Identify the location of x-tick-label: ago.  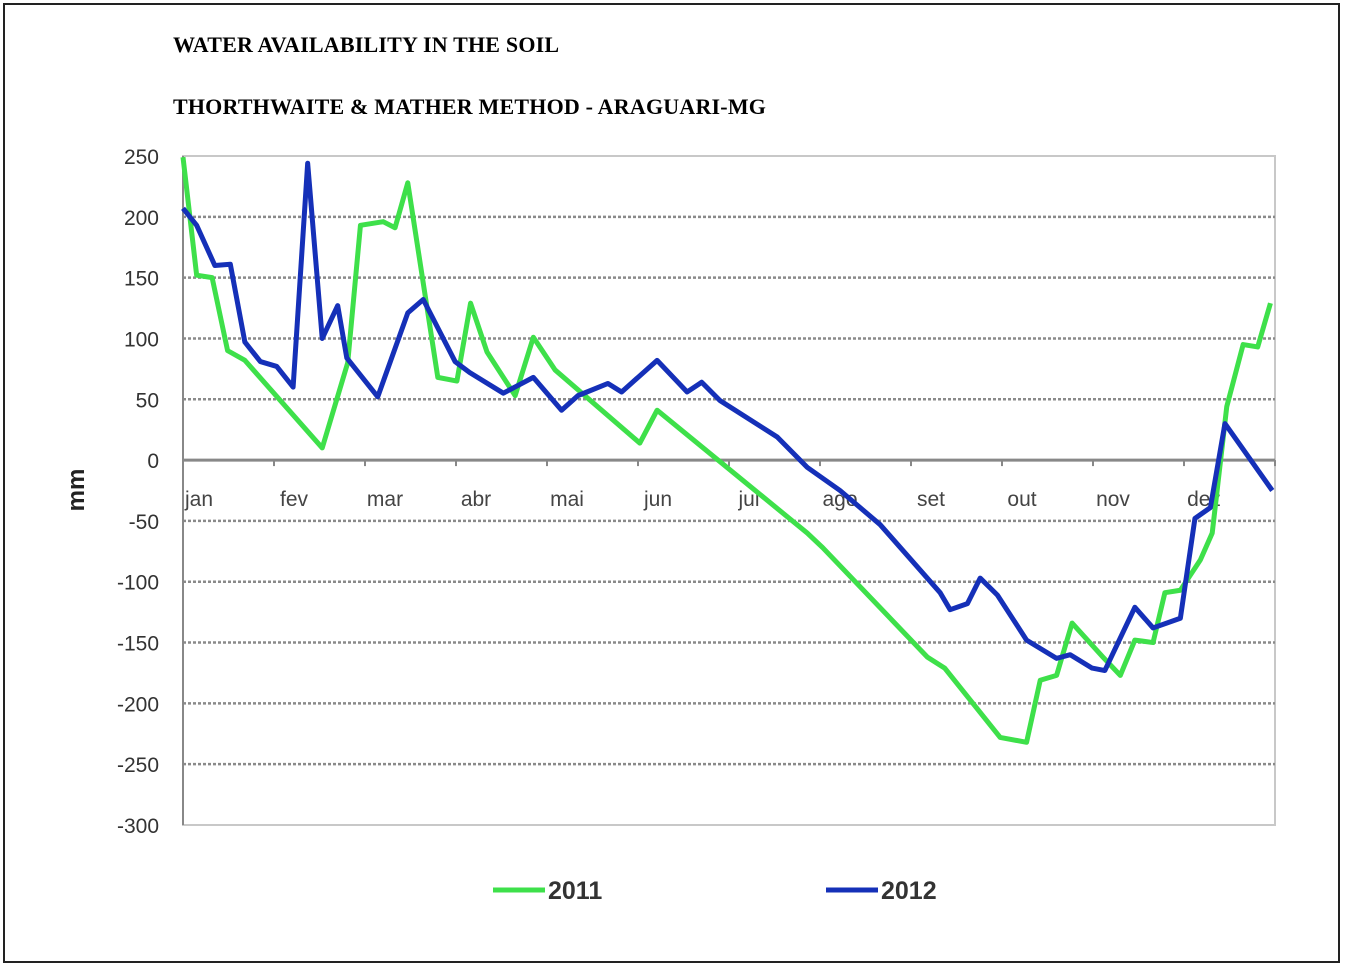
(839, 499).